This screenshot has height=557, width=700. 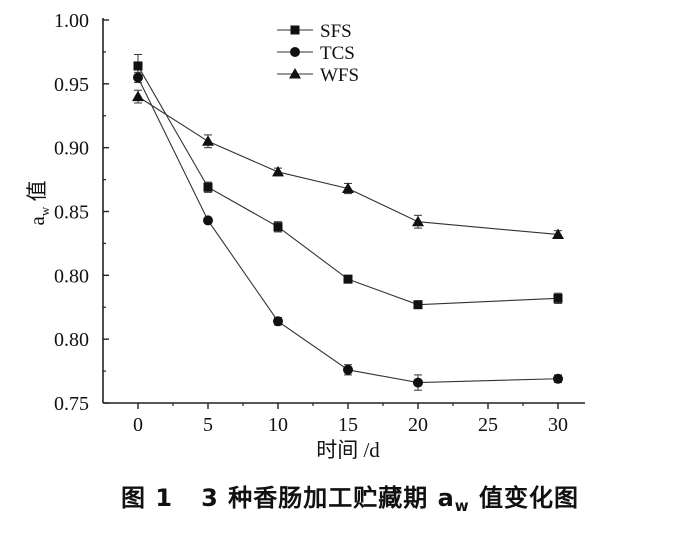 I want to click on caption-suffix: 值变化图, so click(x=524, y=498).